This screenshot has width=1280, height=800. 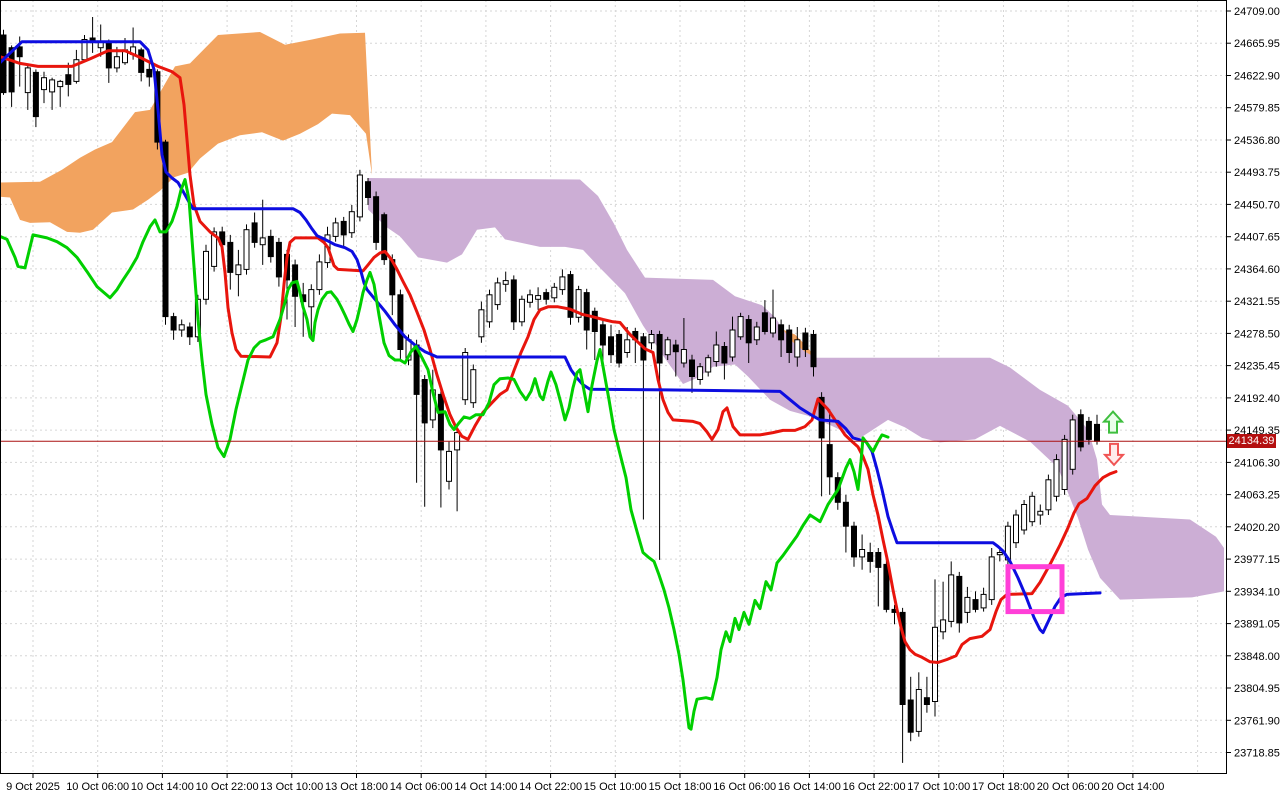 I want to click on current-price-badge: 24134.39, so click(x=1251, y=441).